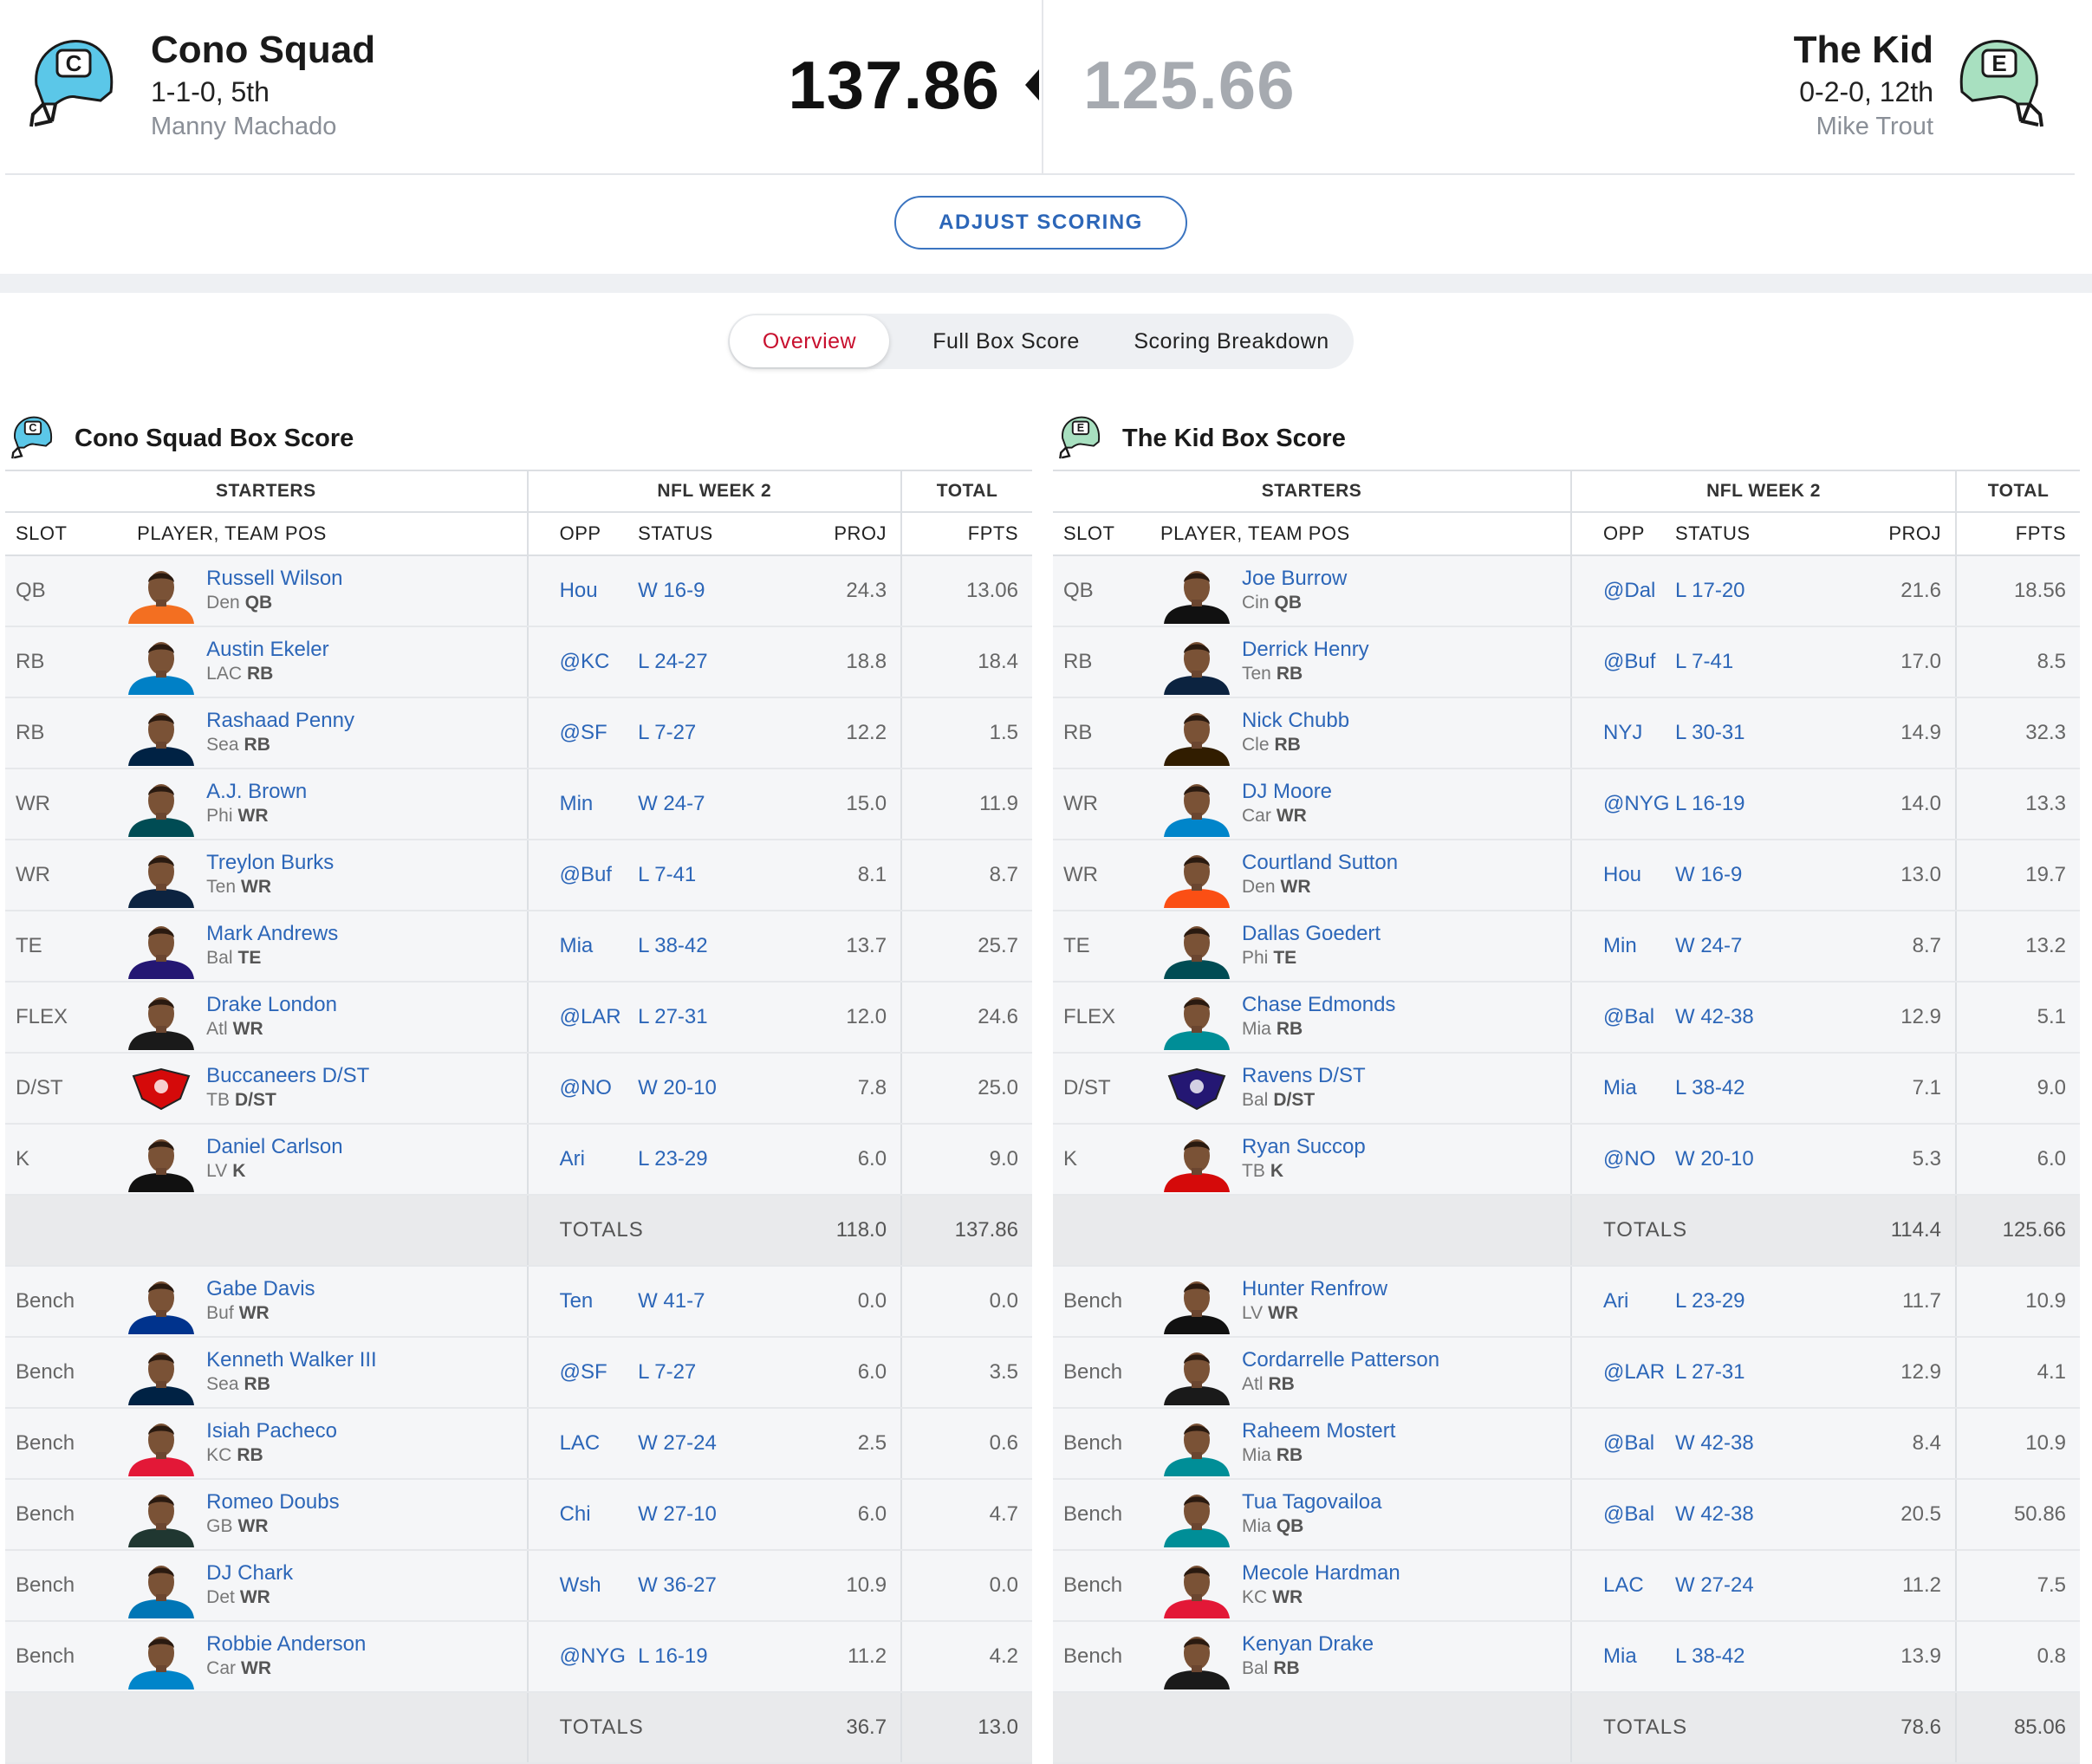 This screenshot has width=2092, height=1764. What do you see at coordinates (2018, 591) in the screenshot?
I see `fantasy-points: 18.56` at bounding box center [2018, 591].